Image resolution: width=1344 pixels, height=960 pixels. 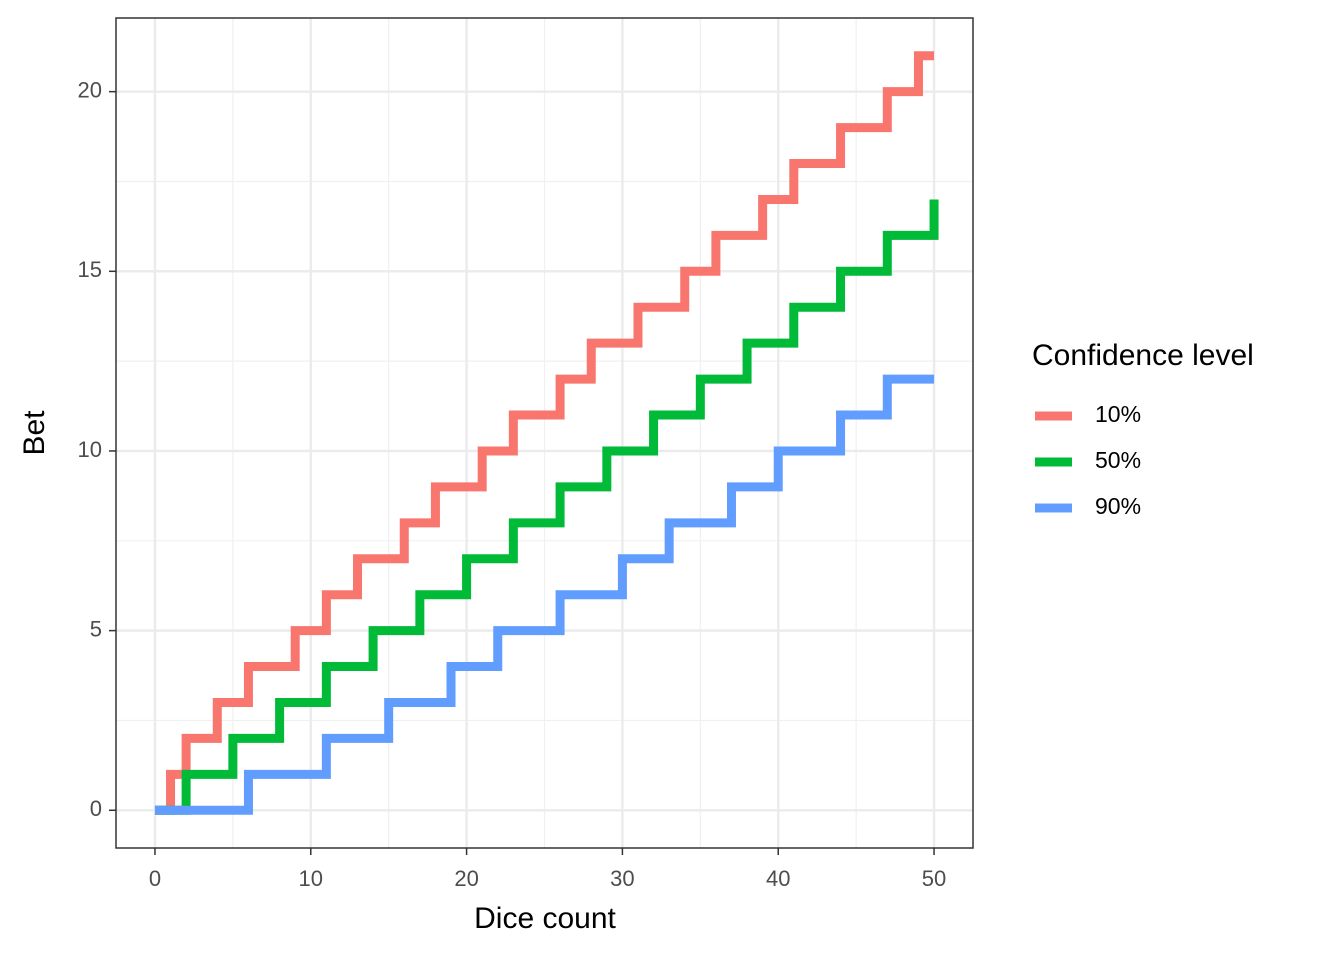 What do you see at coordinates (778, 878) in the screenshot?
I see `x-tick-label: 40` at bounding box center [778, 878].